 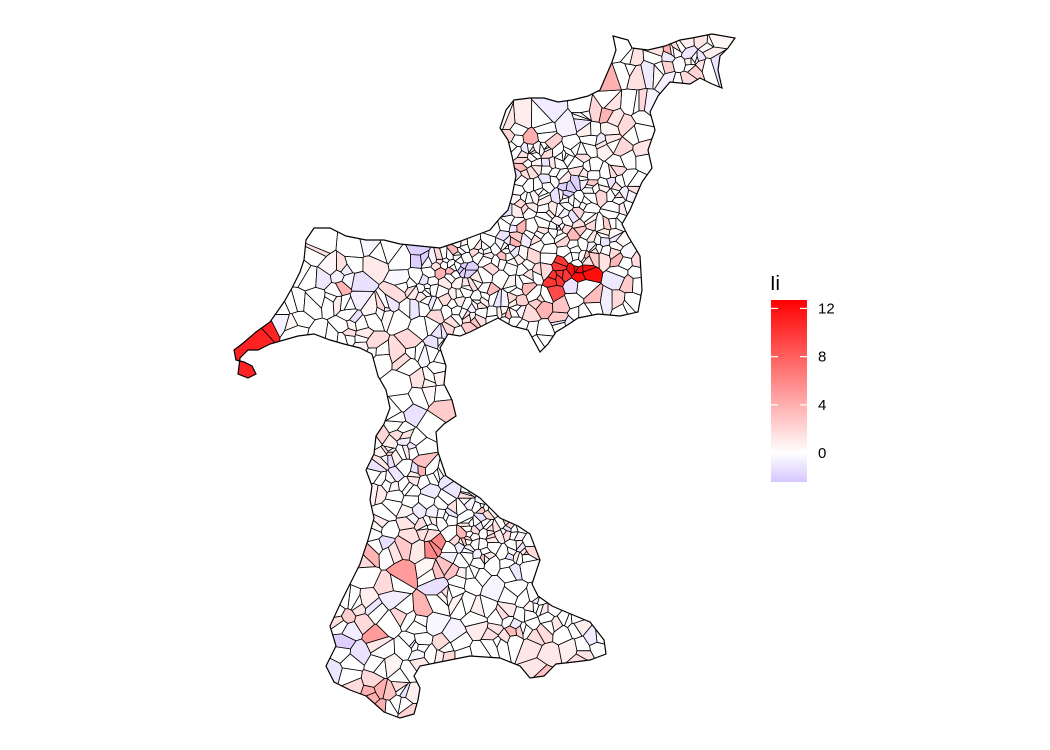 I want to click on legend: Ii 12 8 4 0, so click(x=802, y=377).